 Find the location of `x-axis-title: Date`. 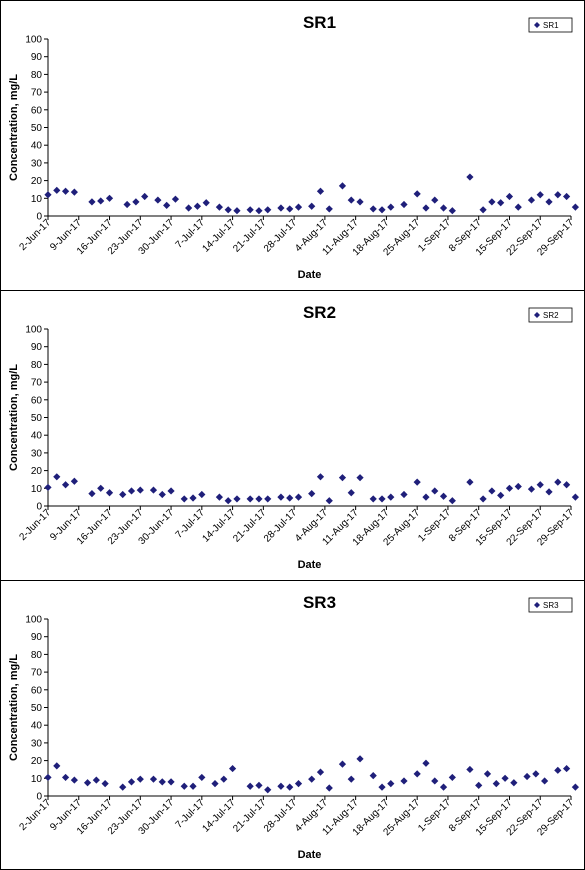

x-axis-title: Date is located at coordinates (310, 565).